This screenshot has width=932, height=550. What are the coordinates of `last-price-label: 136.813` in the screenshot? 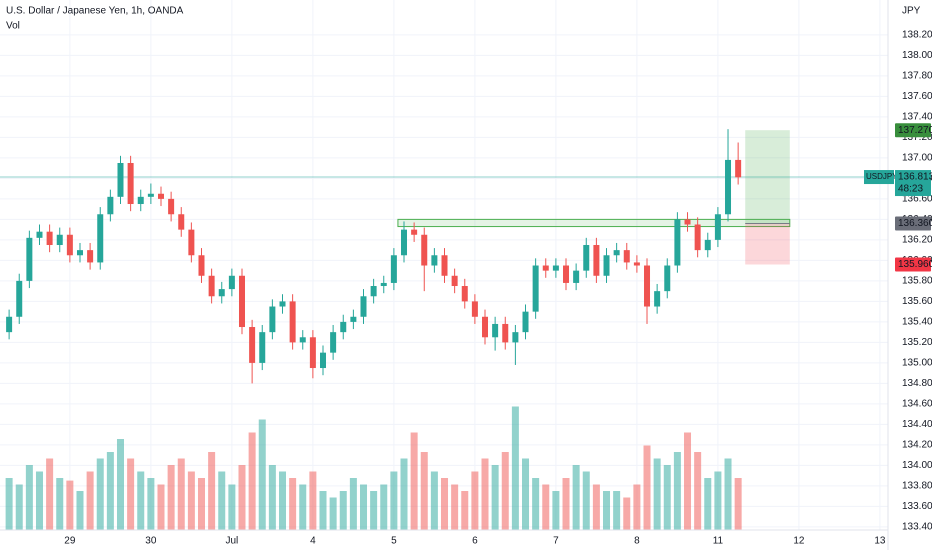 It's located at (915, 177).